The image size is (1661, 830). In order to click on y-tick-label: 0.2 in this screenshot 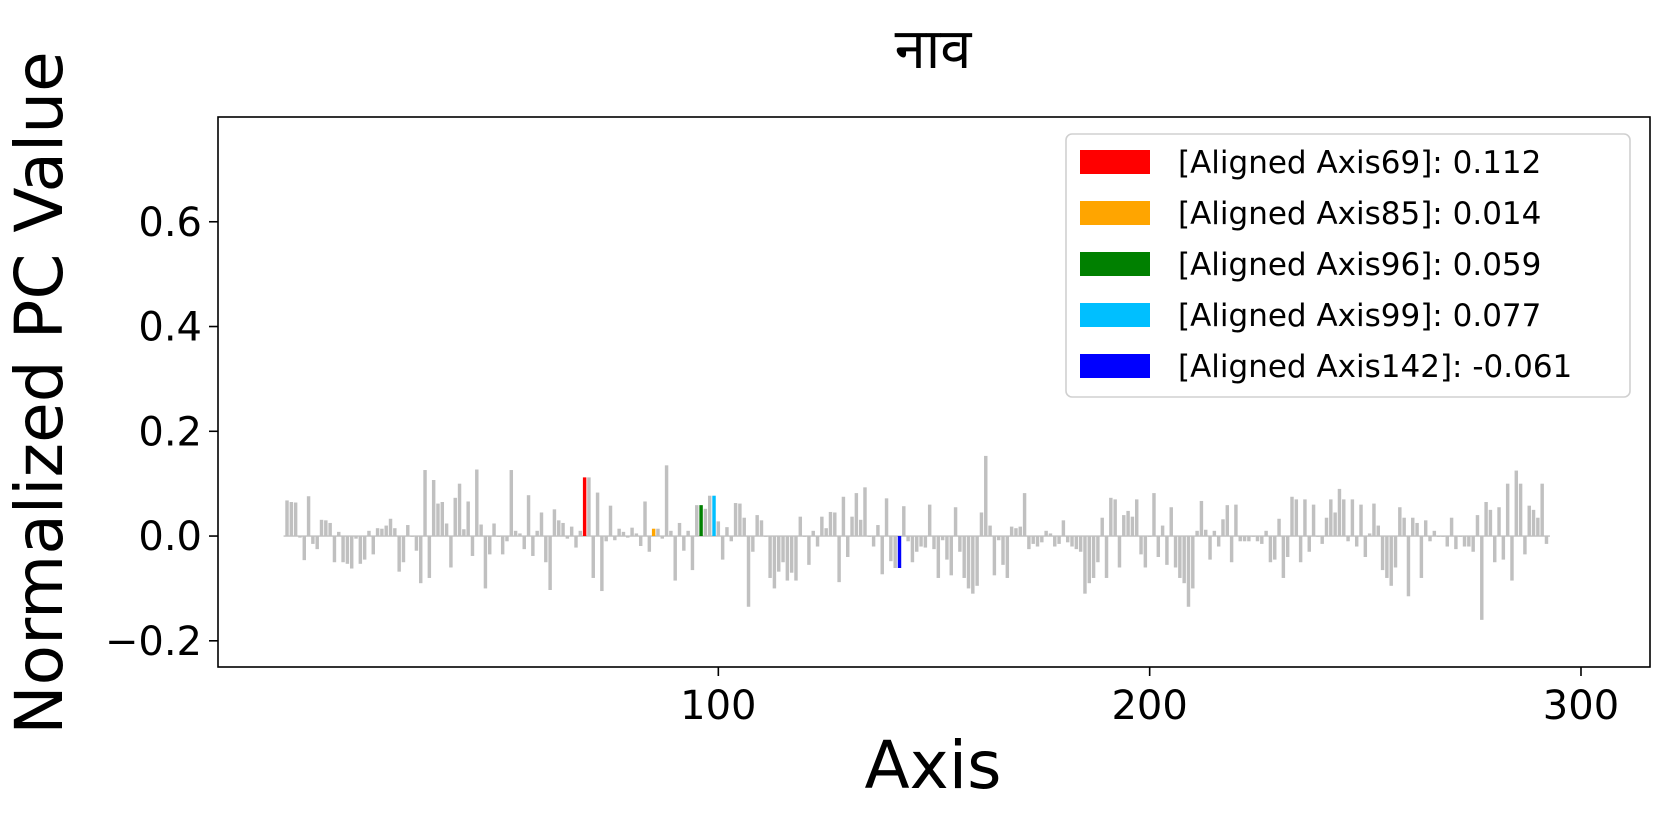, I will do `click(170, 432)`.